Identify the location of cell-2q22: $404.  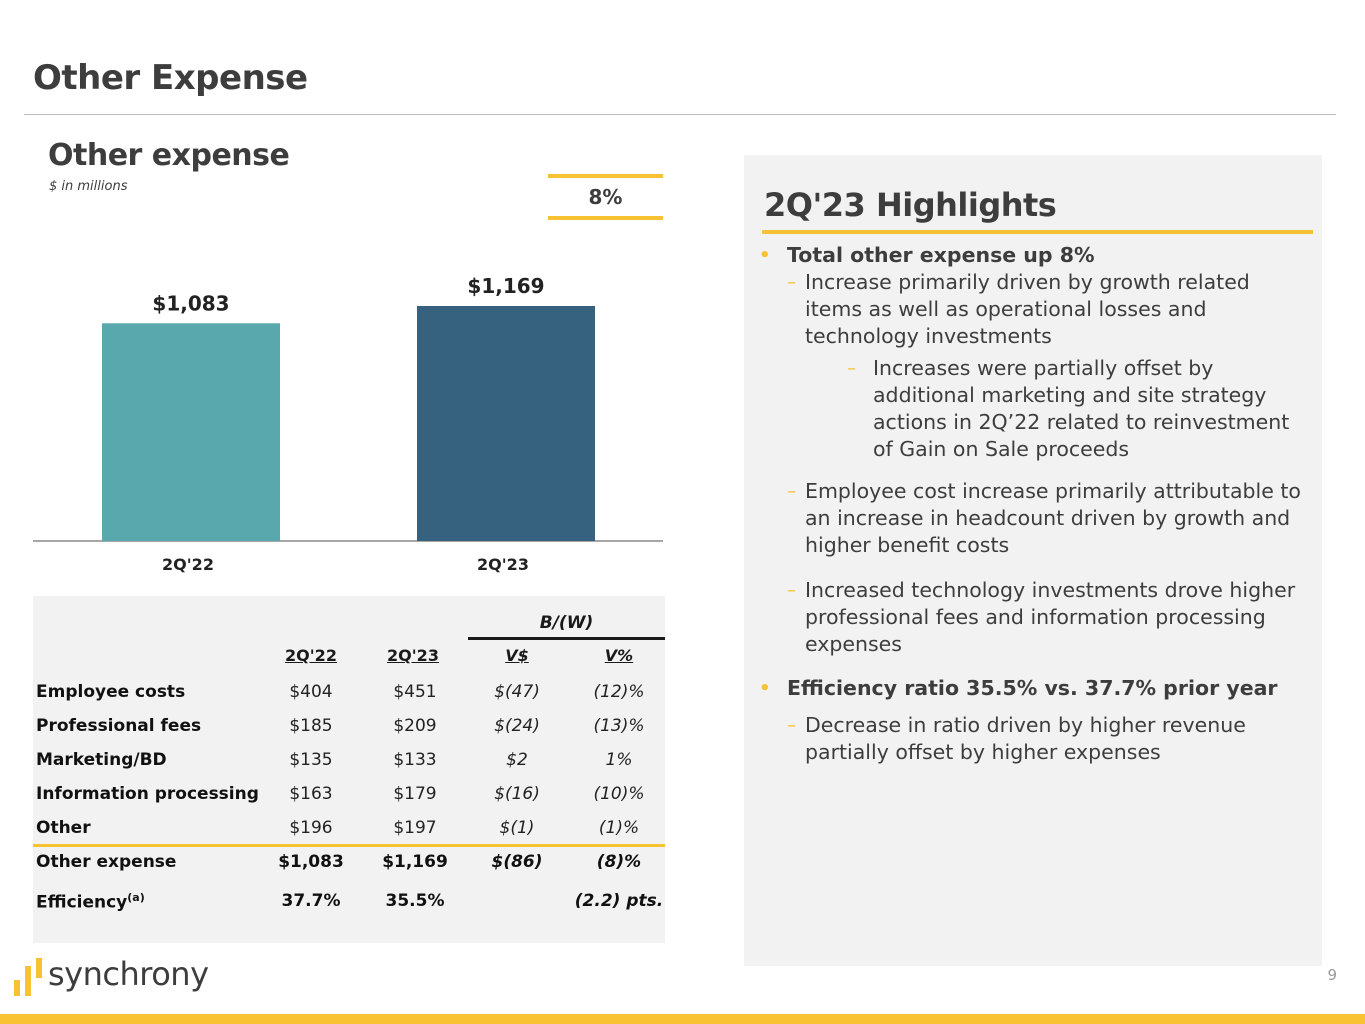
(311, 692).